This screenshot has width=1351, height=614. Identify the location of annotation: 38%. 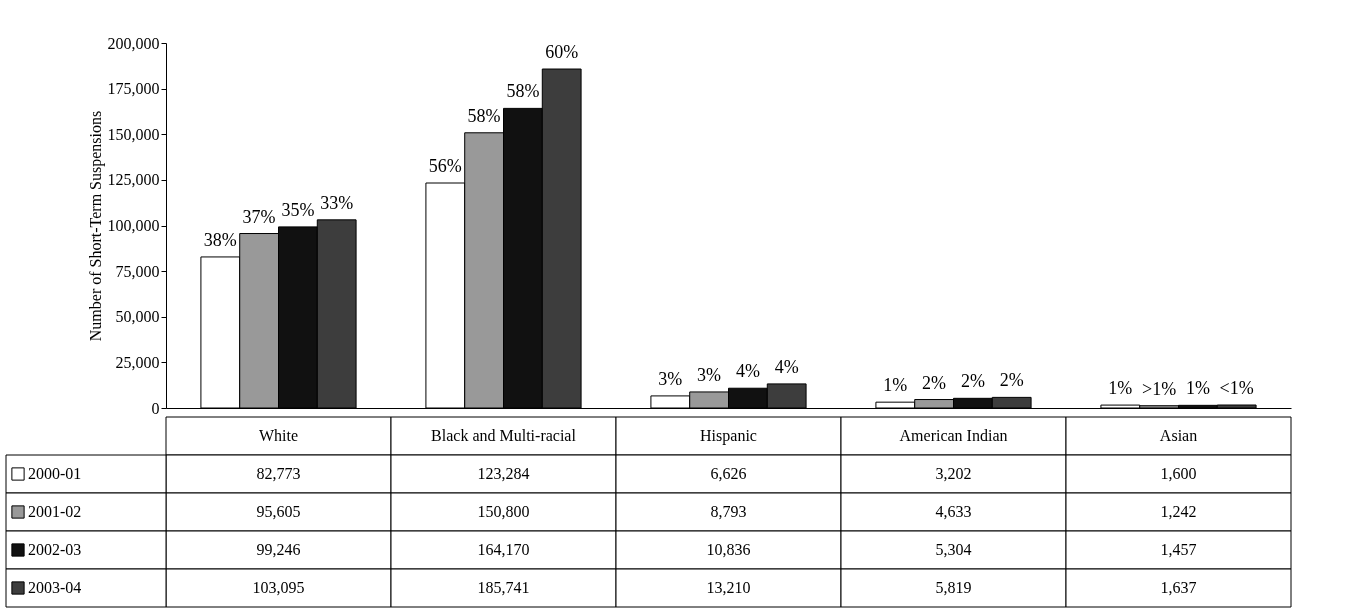
(220, 239).